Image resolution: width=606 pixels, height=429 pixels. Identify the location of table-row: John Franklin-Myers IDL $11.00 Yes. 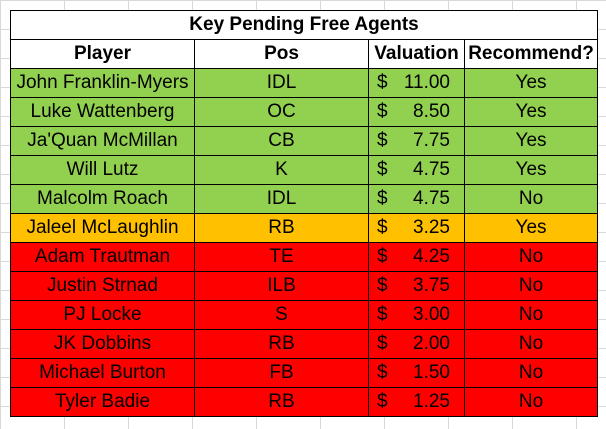
(304, 83).